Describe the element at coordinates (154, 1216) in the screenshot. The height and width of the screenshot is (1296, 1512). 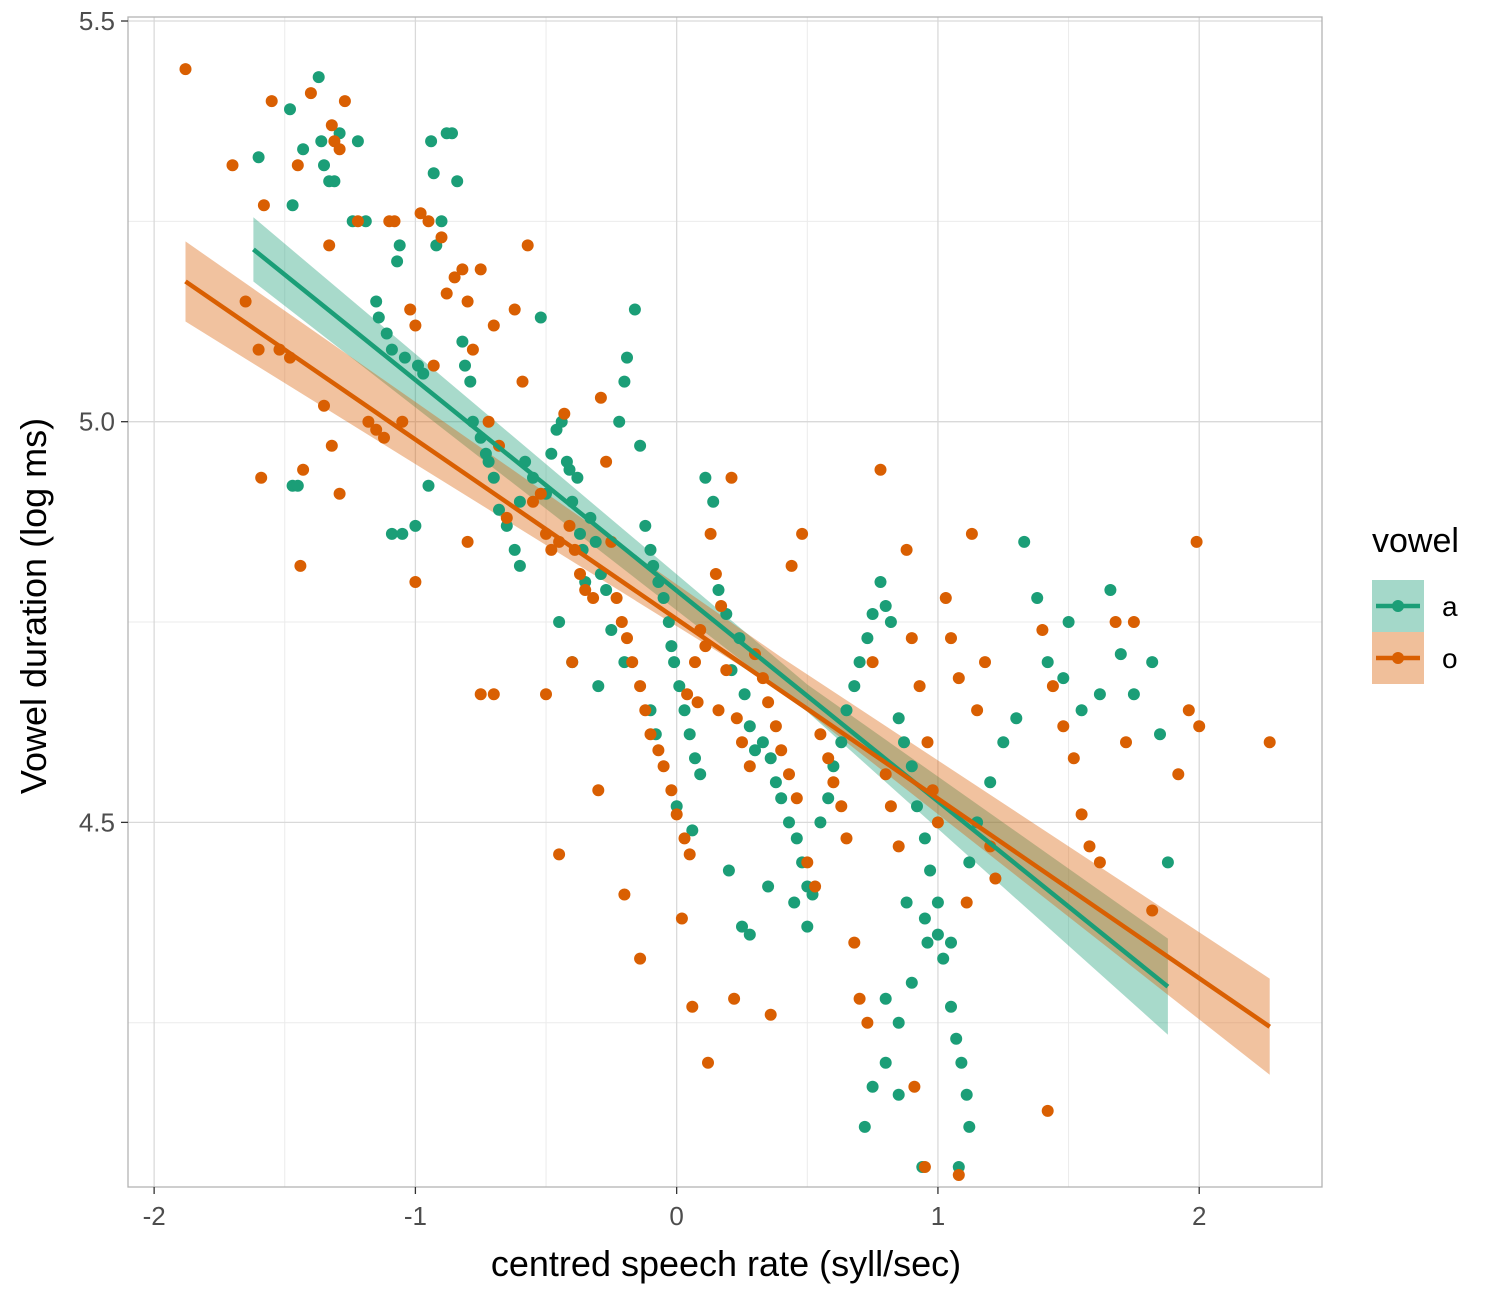
I see `x-tick-label: -2` at that location.